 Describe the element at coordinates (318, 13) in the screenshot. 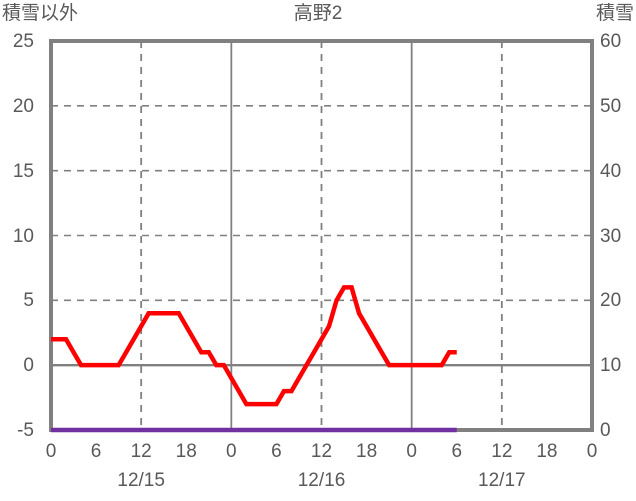

I see `page-title: 高野2` at that location.